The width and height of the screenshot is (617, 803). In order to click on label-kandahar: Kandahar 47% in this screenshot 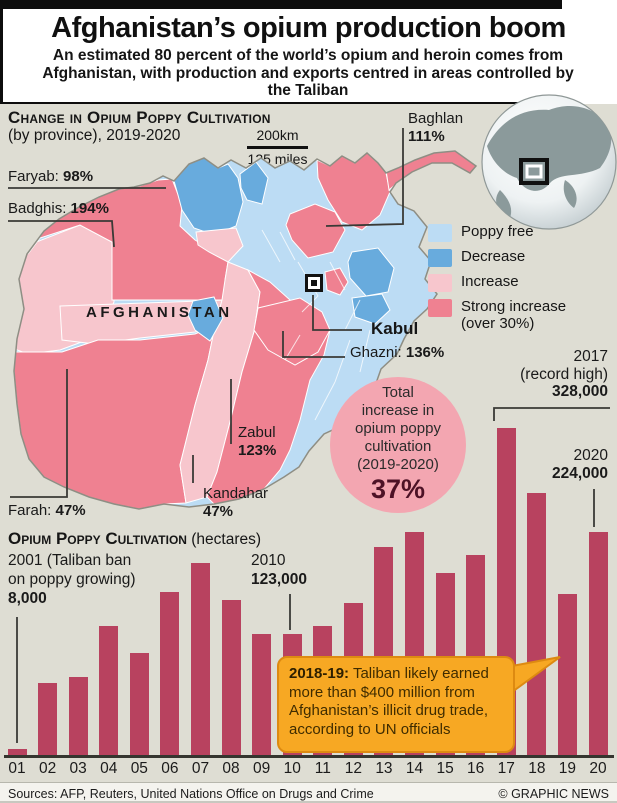, I will do `click(235, 503)`.